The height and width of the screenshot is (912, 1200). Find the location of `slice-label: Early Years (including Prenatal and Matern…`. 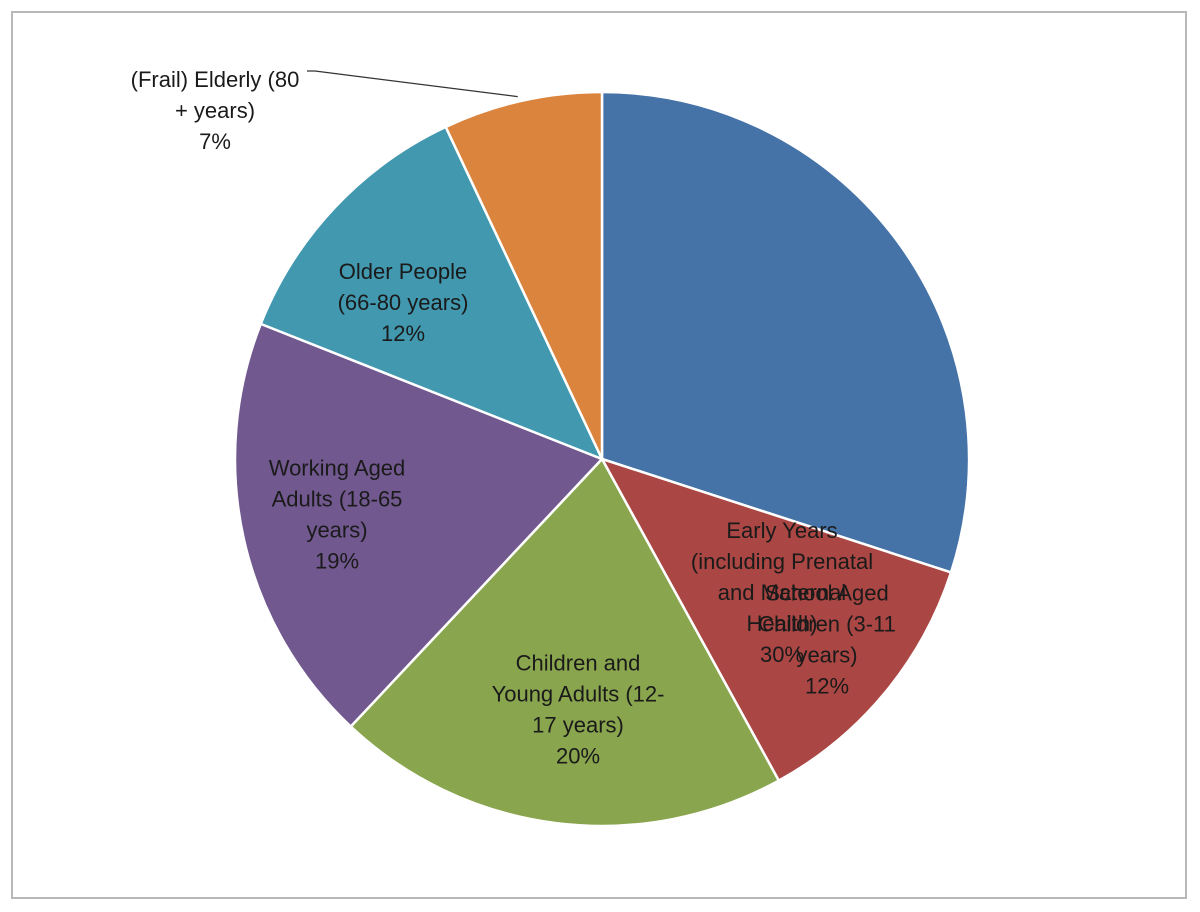

slice-label: Early Years (including Prenatal and Matern… is located at coordinates (782, 592).